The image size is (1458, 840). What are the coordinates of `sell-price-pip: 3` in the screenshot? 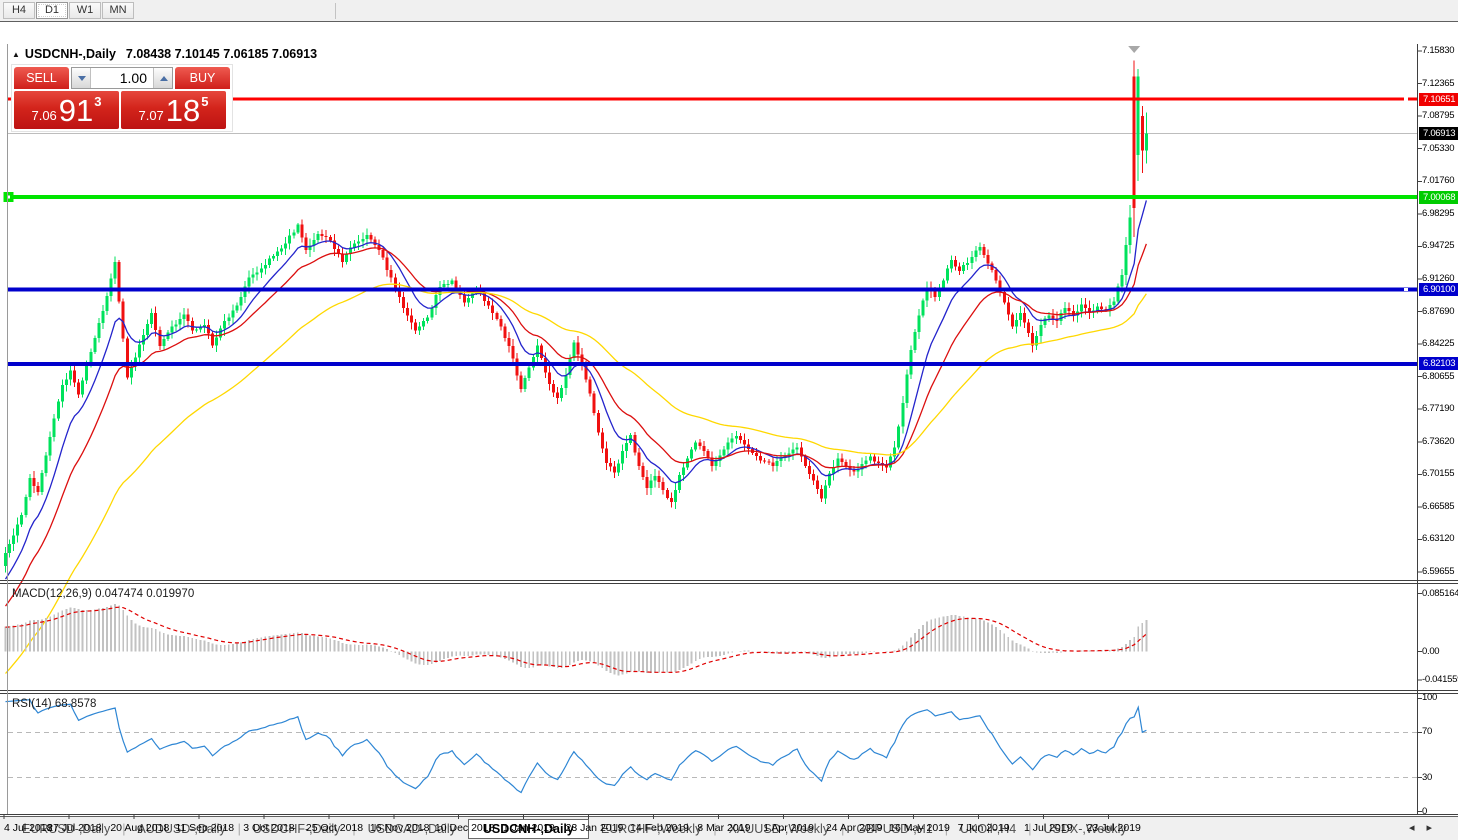 It's located at (98, 101).